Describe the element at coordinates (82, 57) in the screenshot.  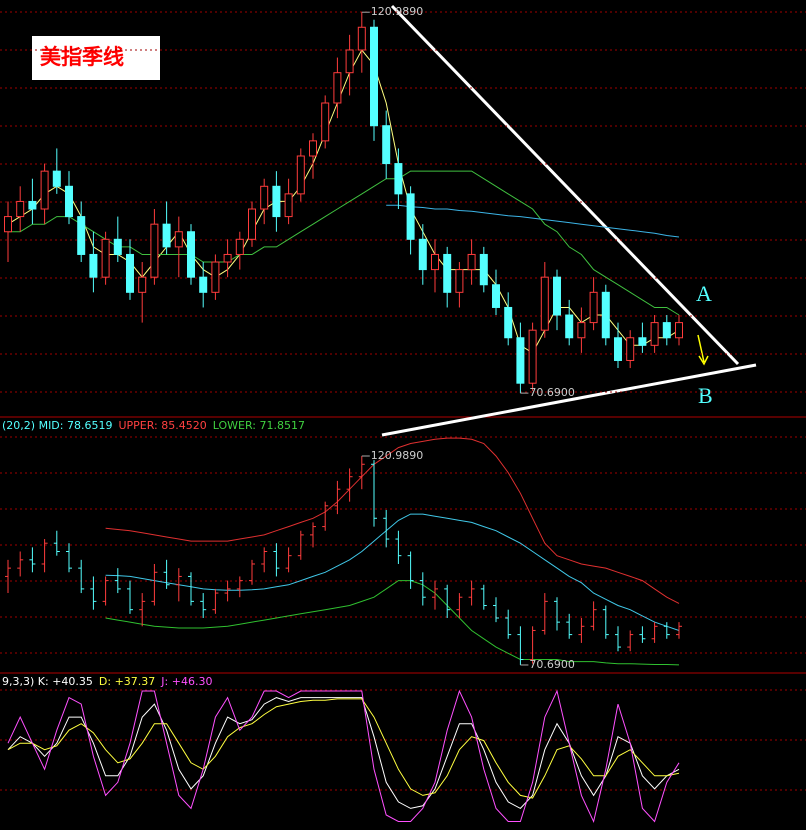
I see `chart-title: 美指季线` at that location.